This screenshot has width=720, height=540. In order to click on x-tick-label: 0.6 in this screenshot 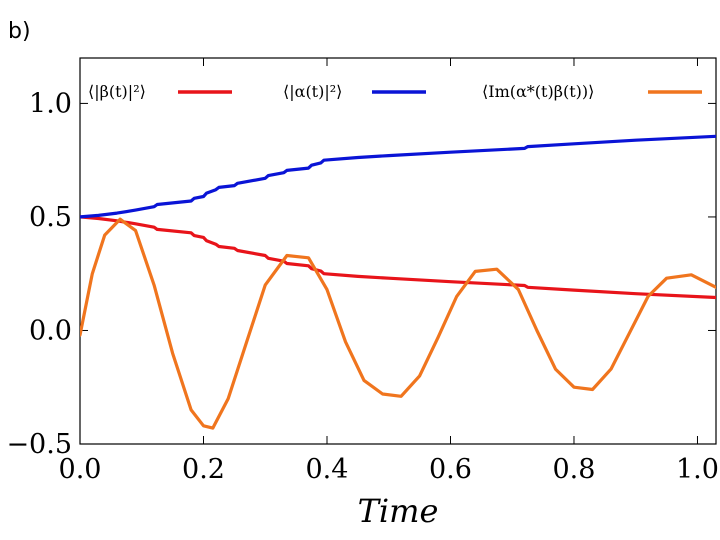, I will do `click(450, 469)`.